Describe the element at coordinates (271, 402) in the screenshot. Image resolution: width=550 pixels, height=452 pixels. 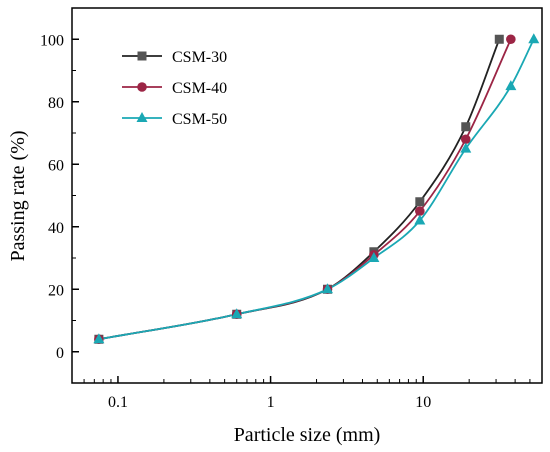
I see `x-tick-label: 1` at that location.